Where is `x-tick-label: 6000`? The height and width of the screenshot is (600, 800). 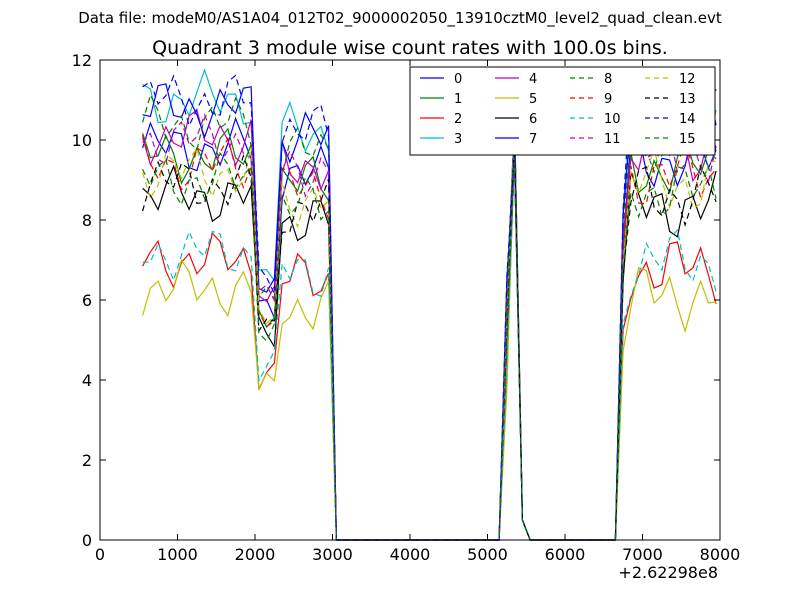 x-tick-label: 6000 is located at coordinates (565, 554).